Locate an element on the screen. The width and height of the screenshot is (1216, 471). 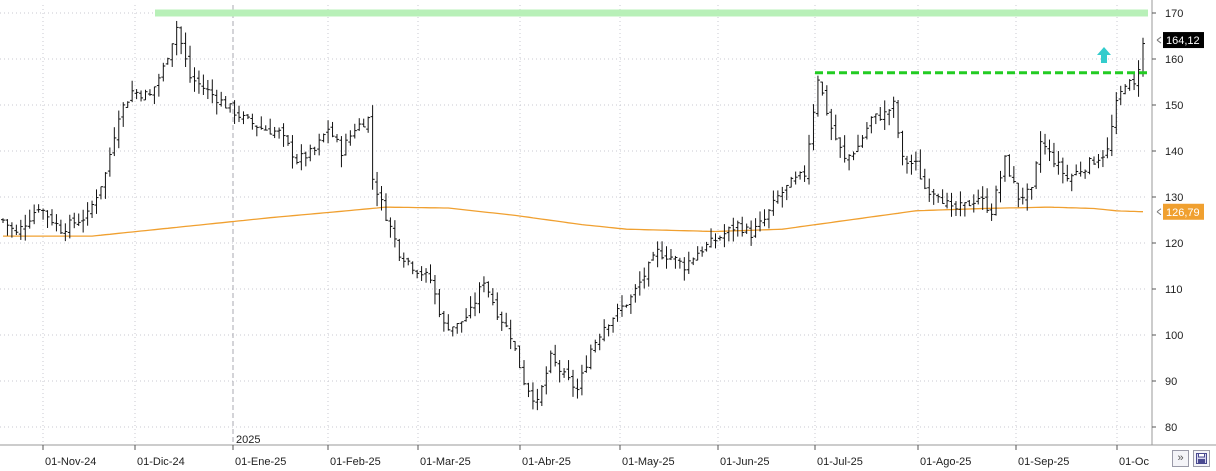
moving-average-tag: 126,79 is located at coordinates (1180, 211).